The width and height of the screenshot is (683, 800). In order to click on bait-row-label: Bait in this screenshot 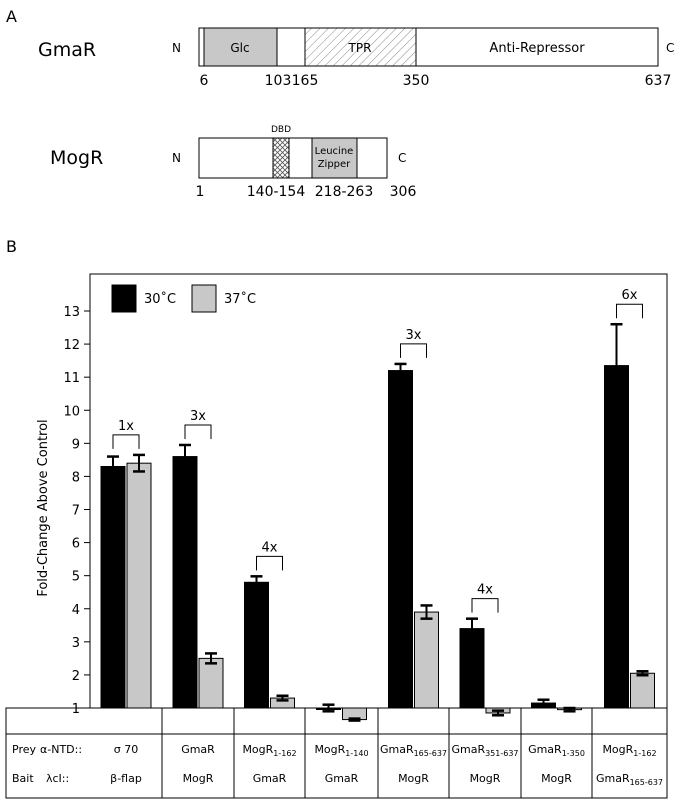, I will do `click(23, 778)`.